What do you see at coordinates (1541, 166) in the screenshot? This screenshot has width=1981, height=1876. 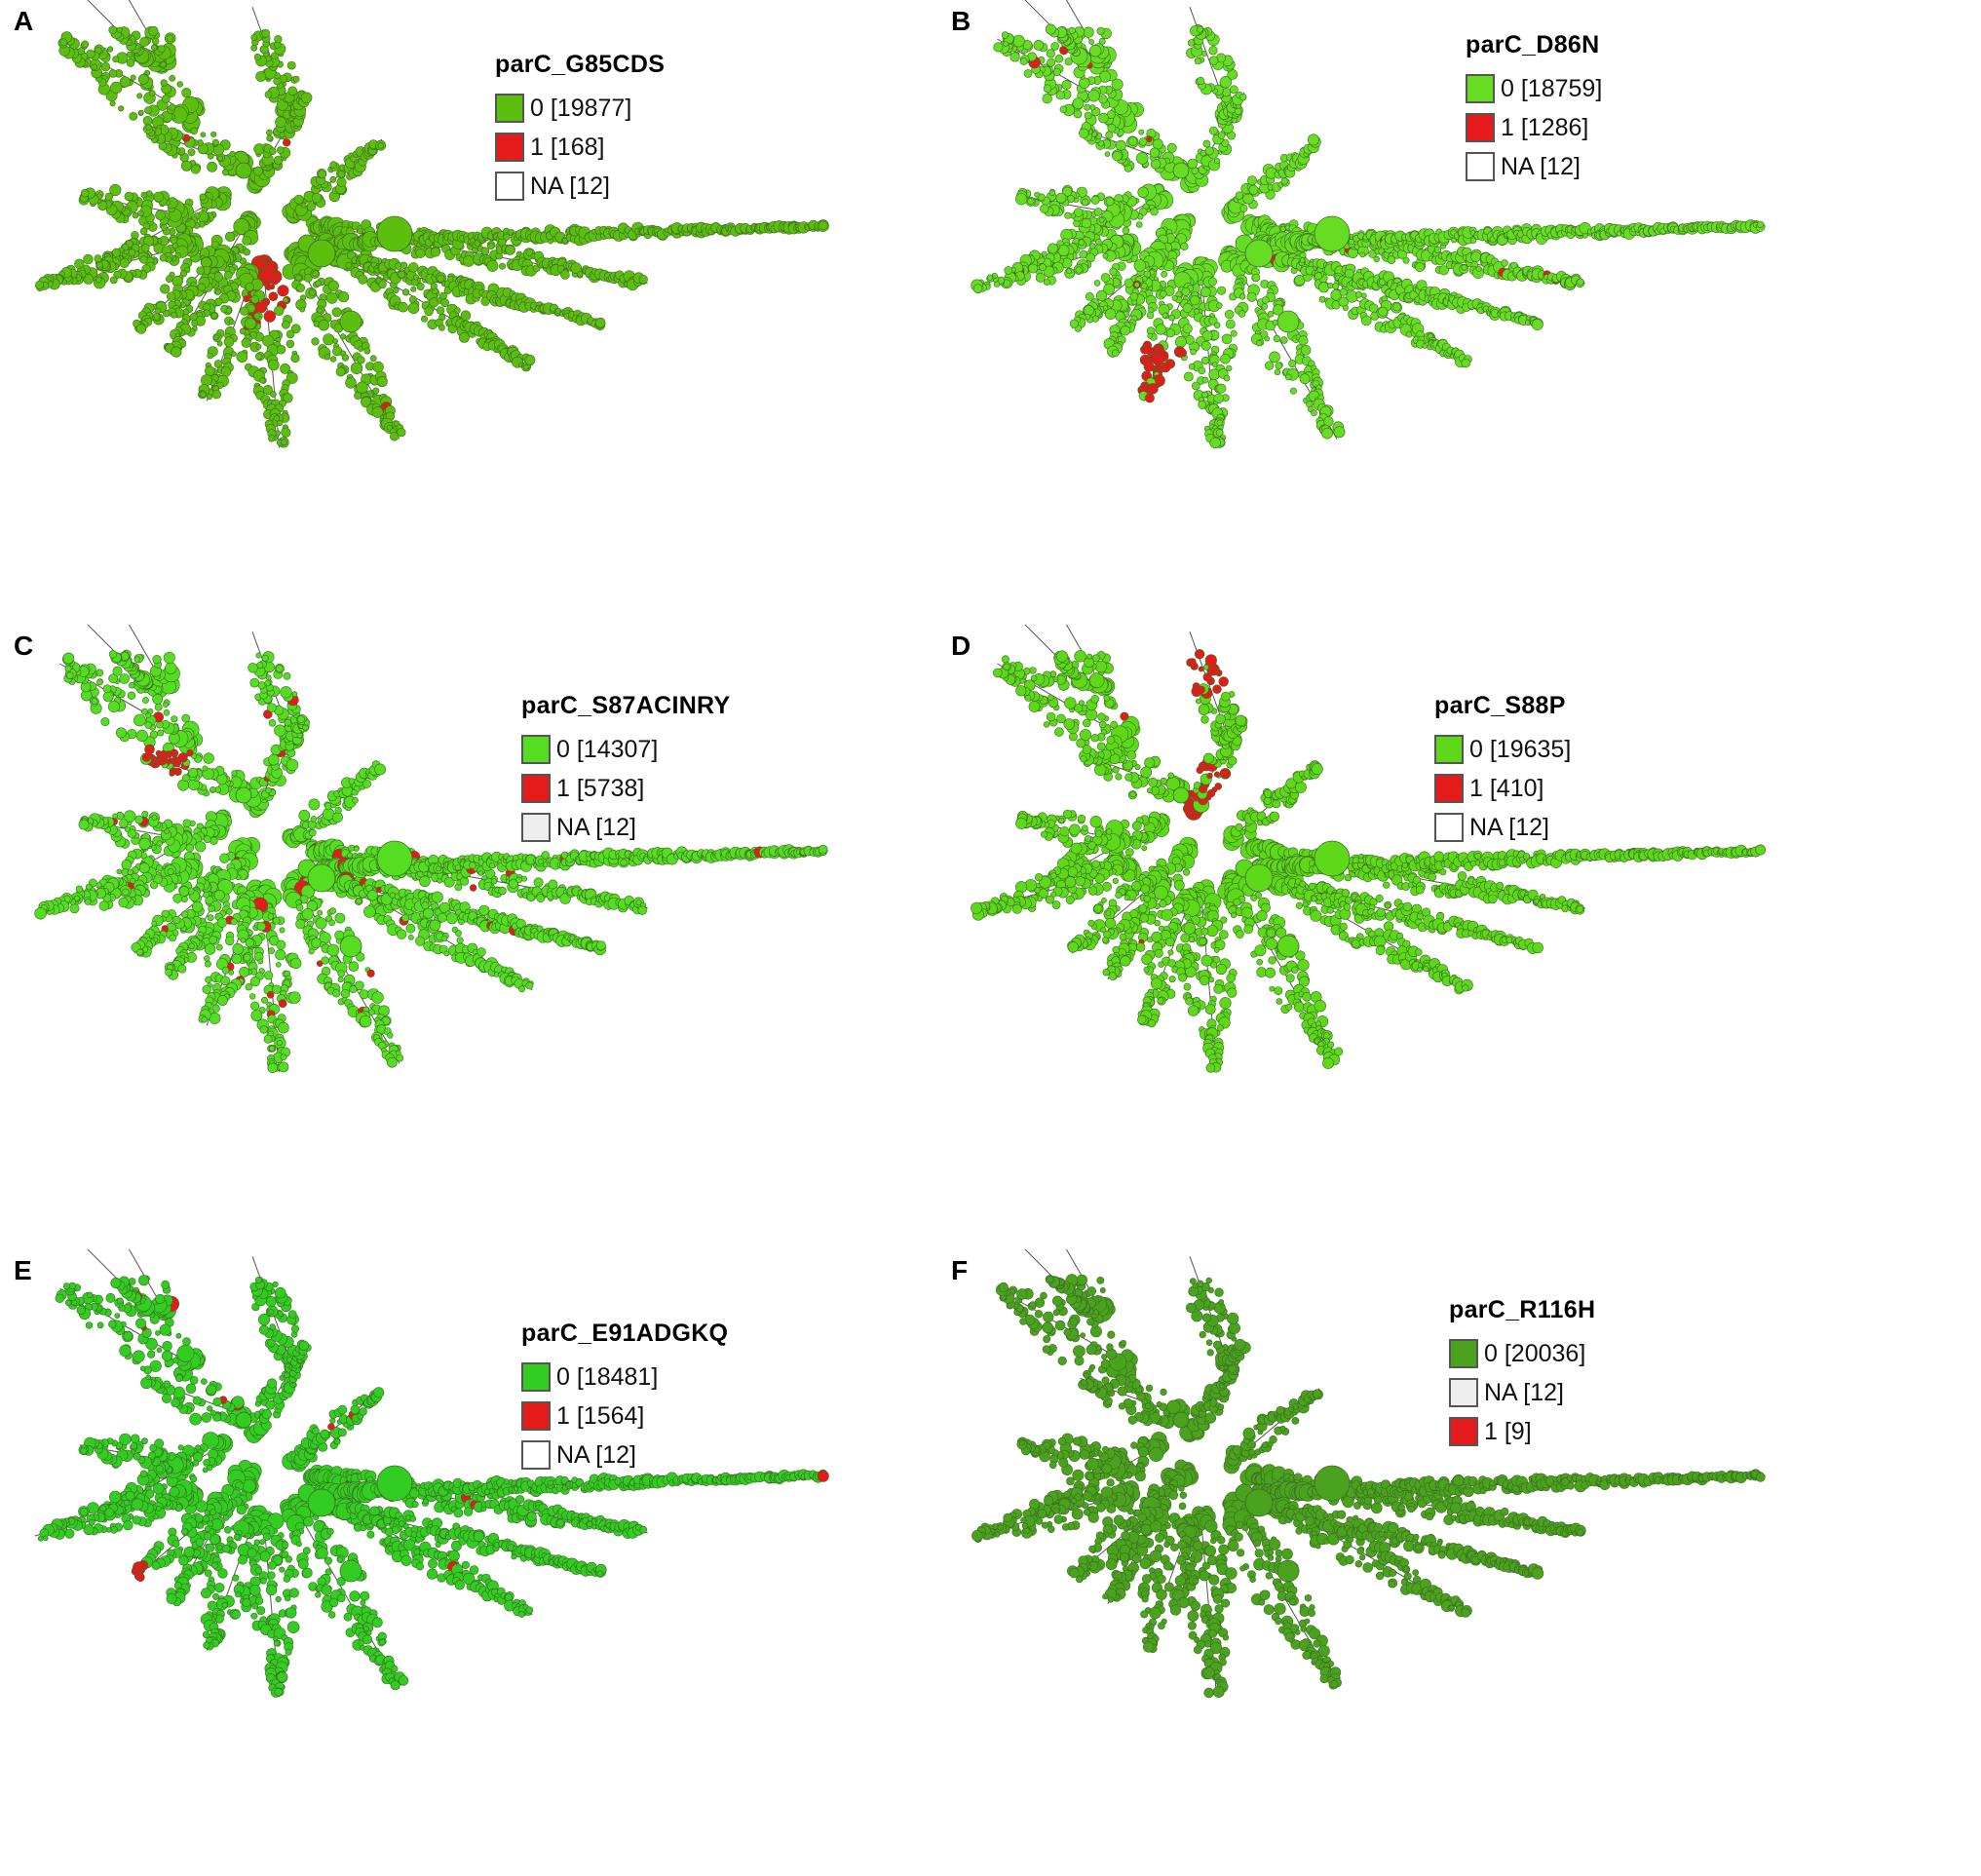 I see `legend-label-b-2: NA [12]` at bounding box center [1541, 166].